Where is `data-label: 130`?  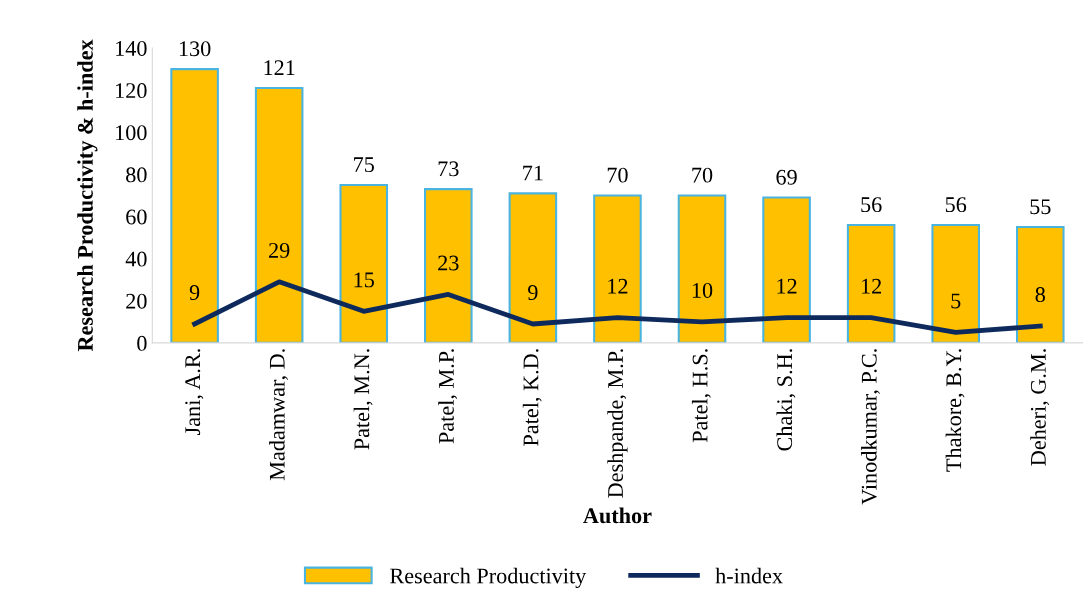
data-label: 130 is located at coordinates (195, 49).